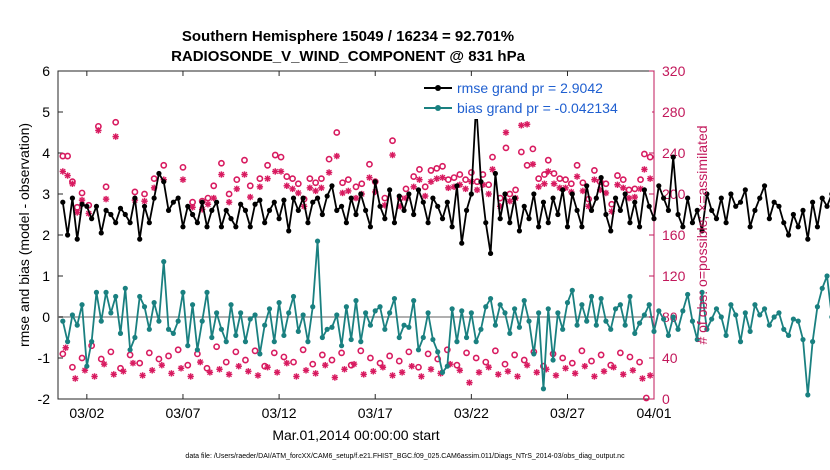 This screenshot has height=470, width=830. I want to click on chart-subtitle: RADIOSONDE_V_WIND_COMPONENT @ 831 hPa, so click(348, 56).